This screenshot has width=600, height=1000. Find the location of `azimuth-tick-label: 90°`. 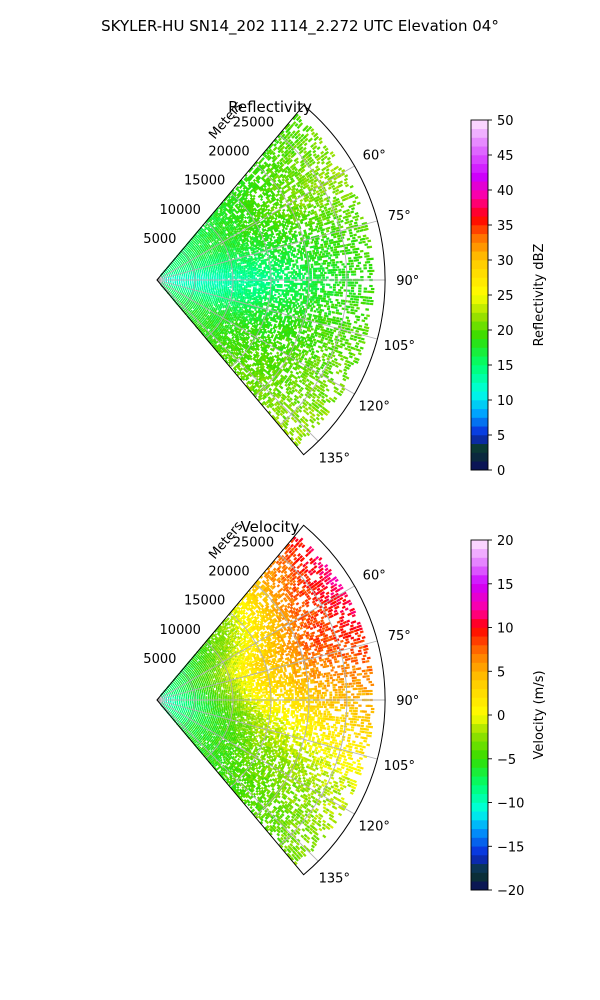

azimuth-tick-label: 90° is located at coordinates (407, 701).